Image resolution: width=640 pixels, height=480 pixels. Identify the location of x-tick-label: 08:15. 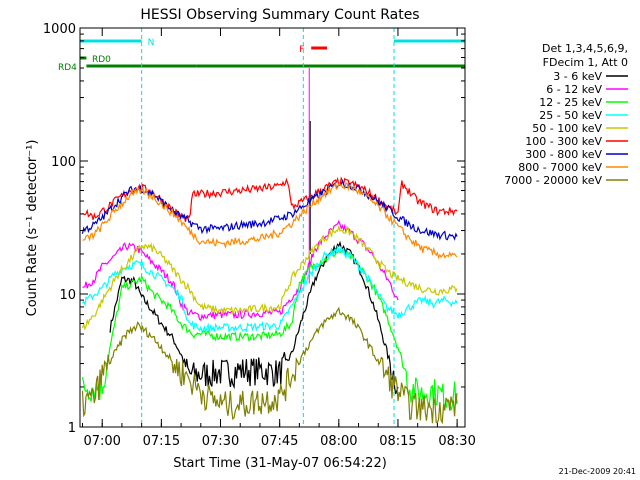
(397, 441).